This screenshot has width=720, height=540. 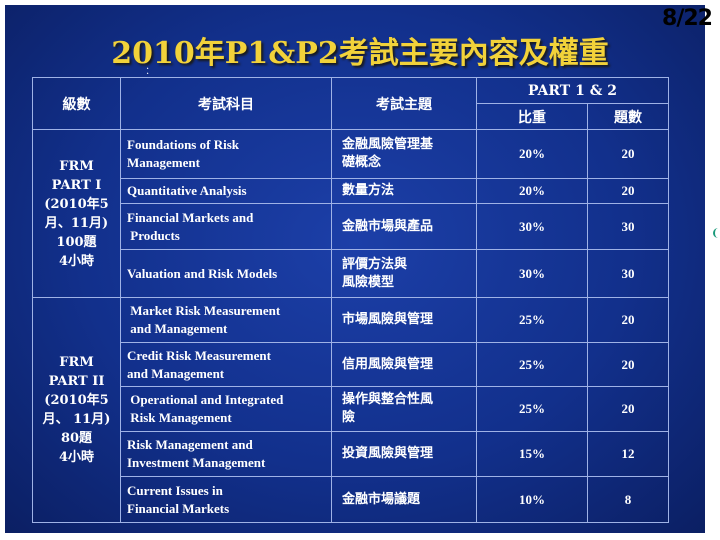 What do you see at coordinates (76, 213) in the screenshot?
I see `level-cell: FRM PART I (2010年5 月、11月) 100題 4小時` at bounding box center [76, 213].